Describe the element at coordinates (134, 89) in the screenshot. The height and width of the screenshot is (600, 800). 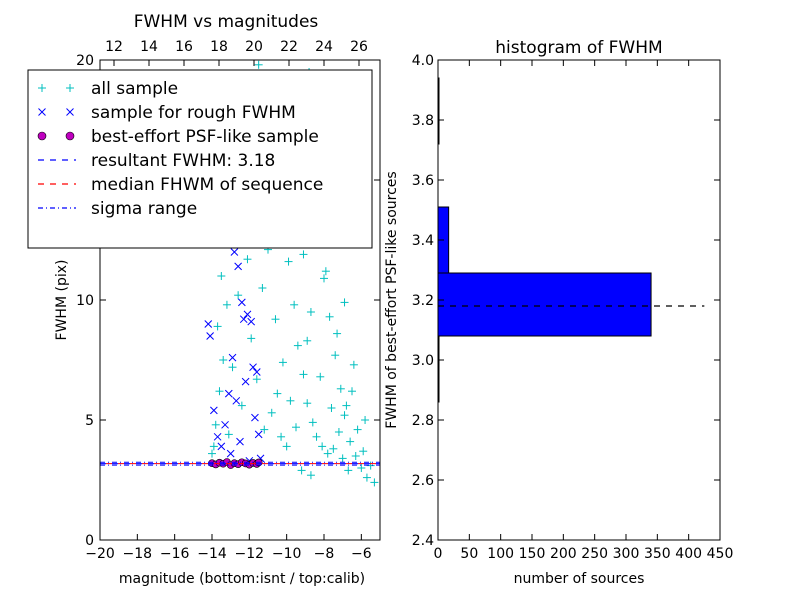
I see `legend-label: all sample` at that location.